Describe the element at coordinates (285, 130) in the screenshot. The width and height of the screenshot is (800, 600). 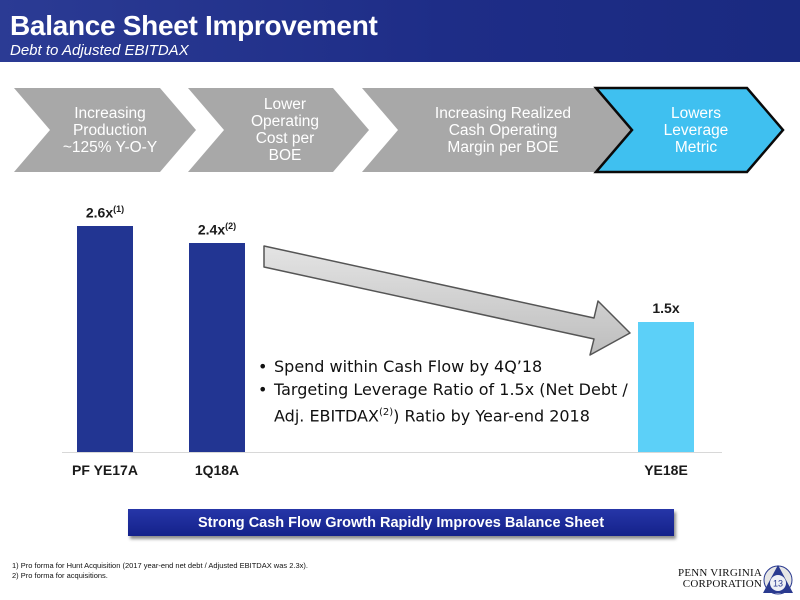
I see `chevron-2-label: Lower Operating Cost per BOE` at that location.